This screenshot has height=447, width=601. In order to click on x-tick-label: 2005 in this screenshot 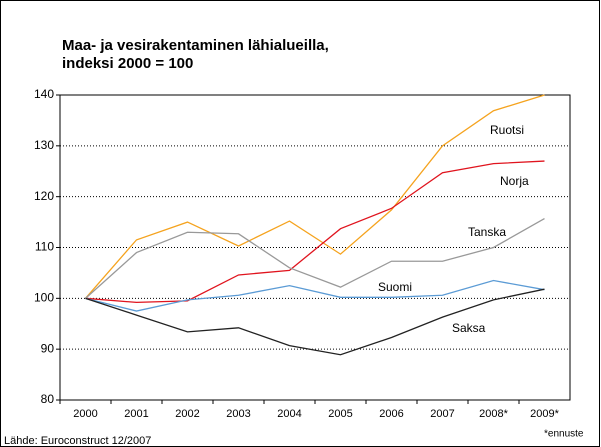, I will do `click(340, 414)`.